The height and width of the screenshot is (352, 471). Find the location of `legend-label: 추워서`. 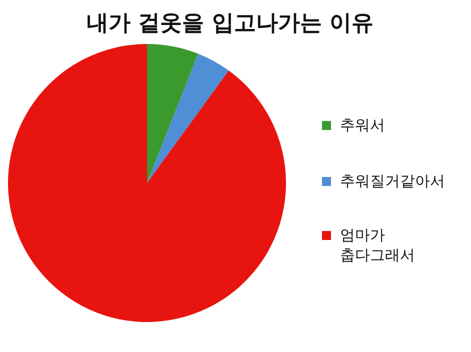

legend-label: 추워서 is located at coordinates (362, 125).